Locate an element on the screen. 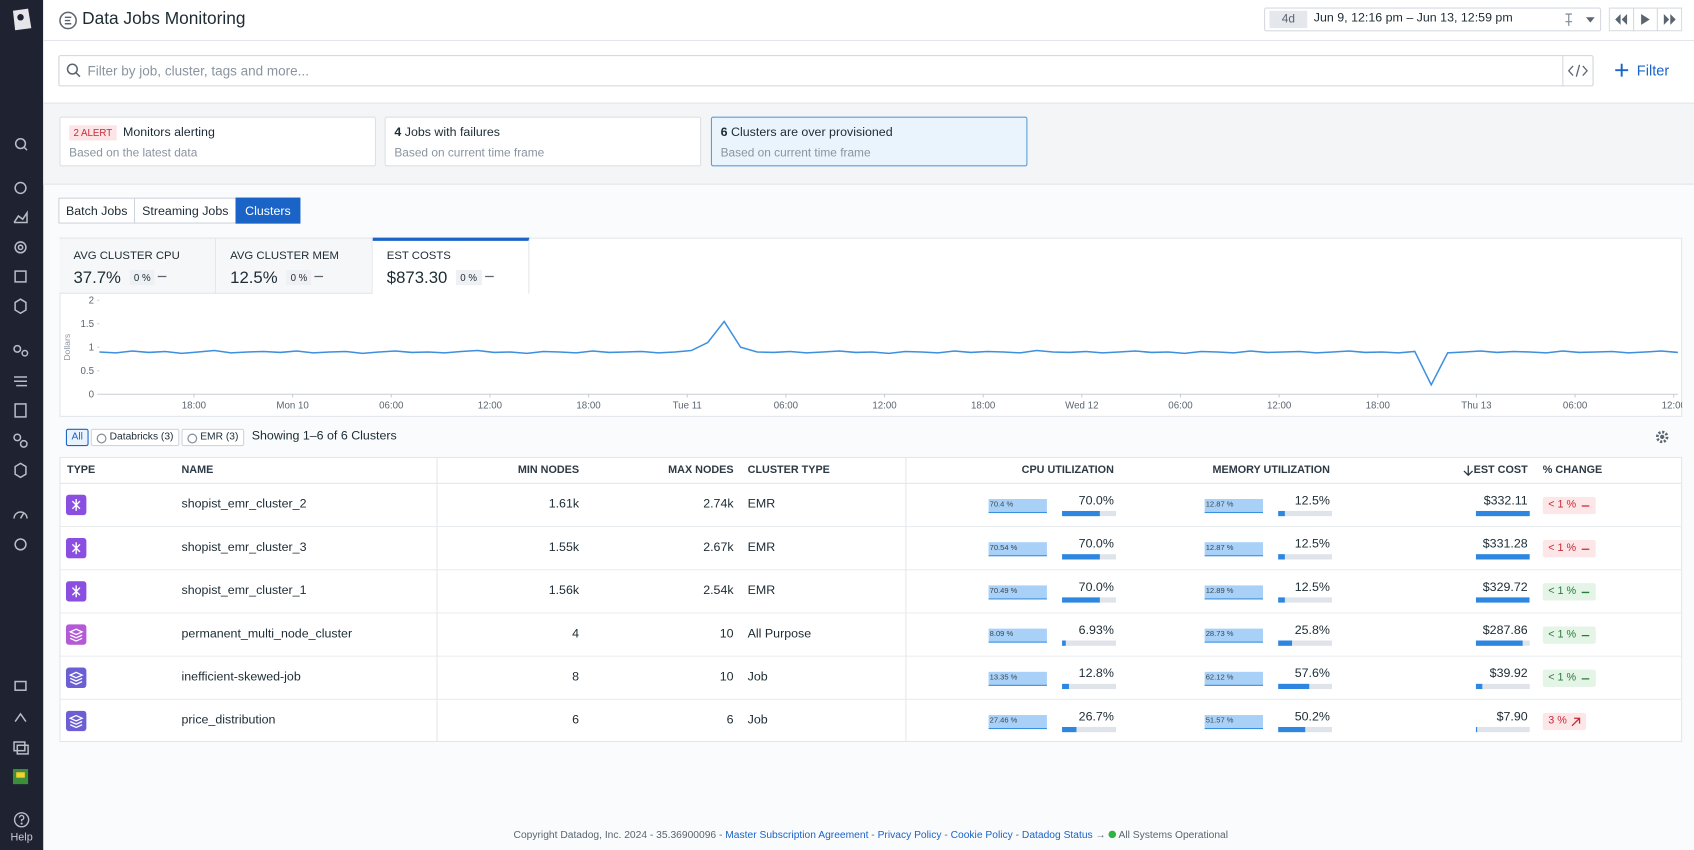  footer-link: Cookie Policy is located at coordinates (981, 835).